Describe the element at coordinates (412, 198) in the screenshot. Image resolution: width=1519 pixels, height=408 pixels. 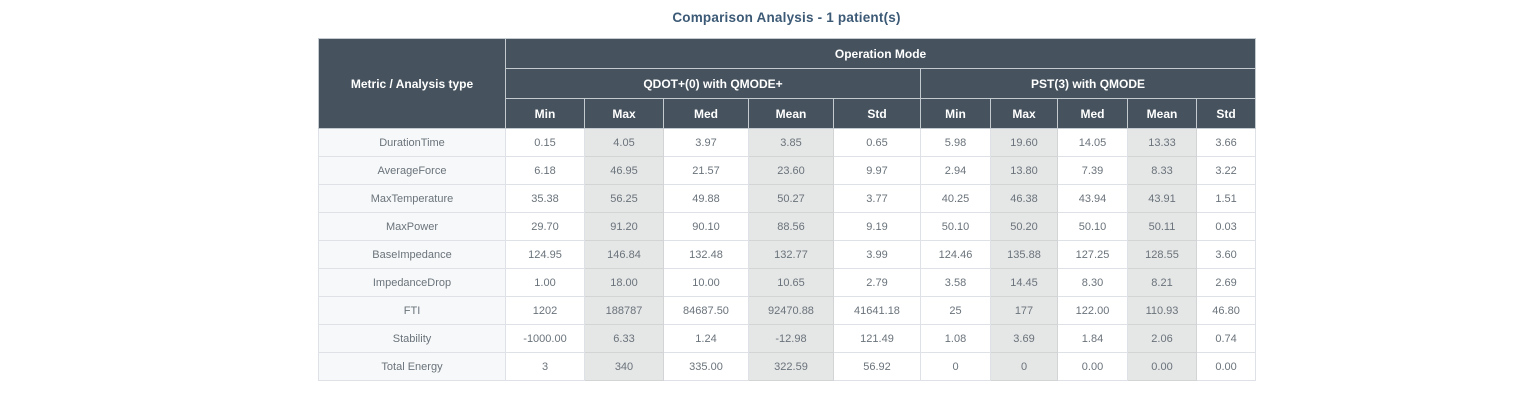
I see `metric-label: MaxTemperature` at that location.